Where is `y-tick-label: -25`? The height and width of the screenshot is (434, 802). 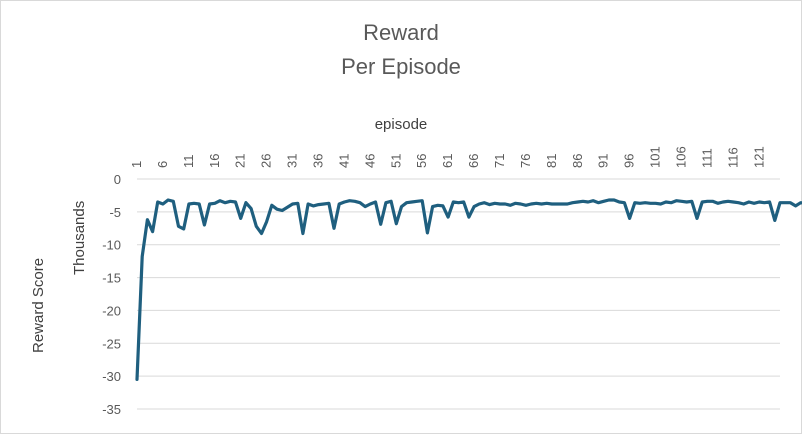 y-tick-label: -25 is located at coordinates (111, 343).